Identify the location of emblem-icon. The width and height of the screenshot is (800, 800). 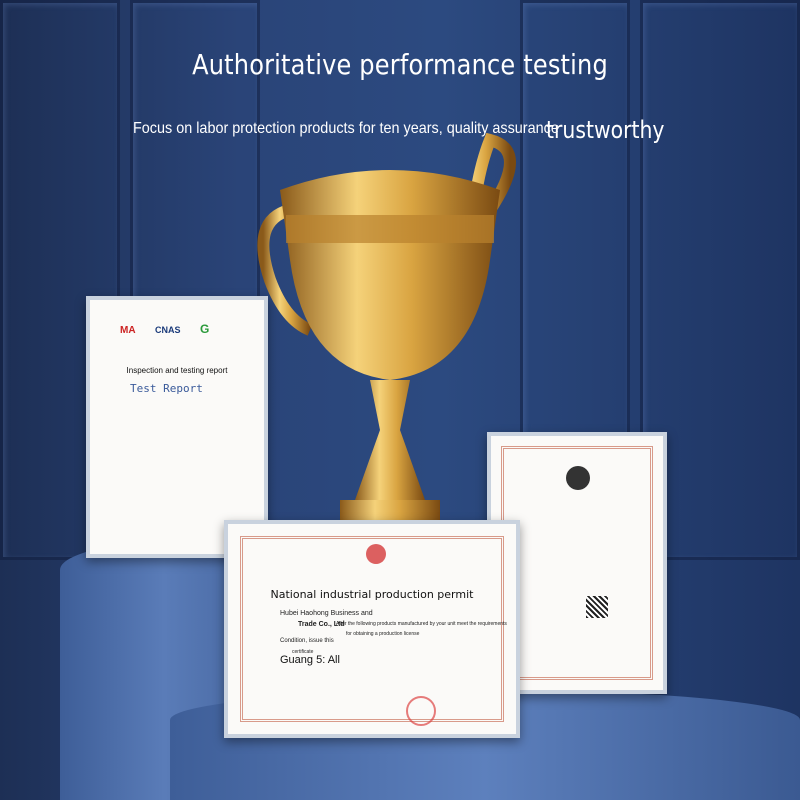
(376, 554).